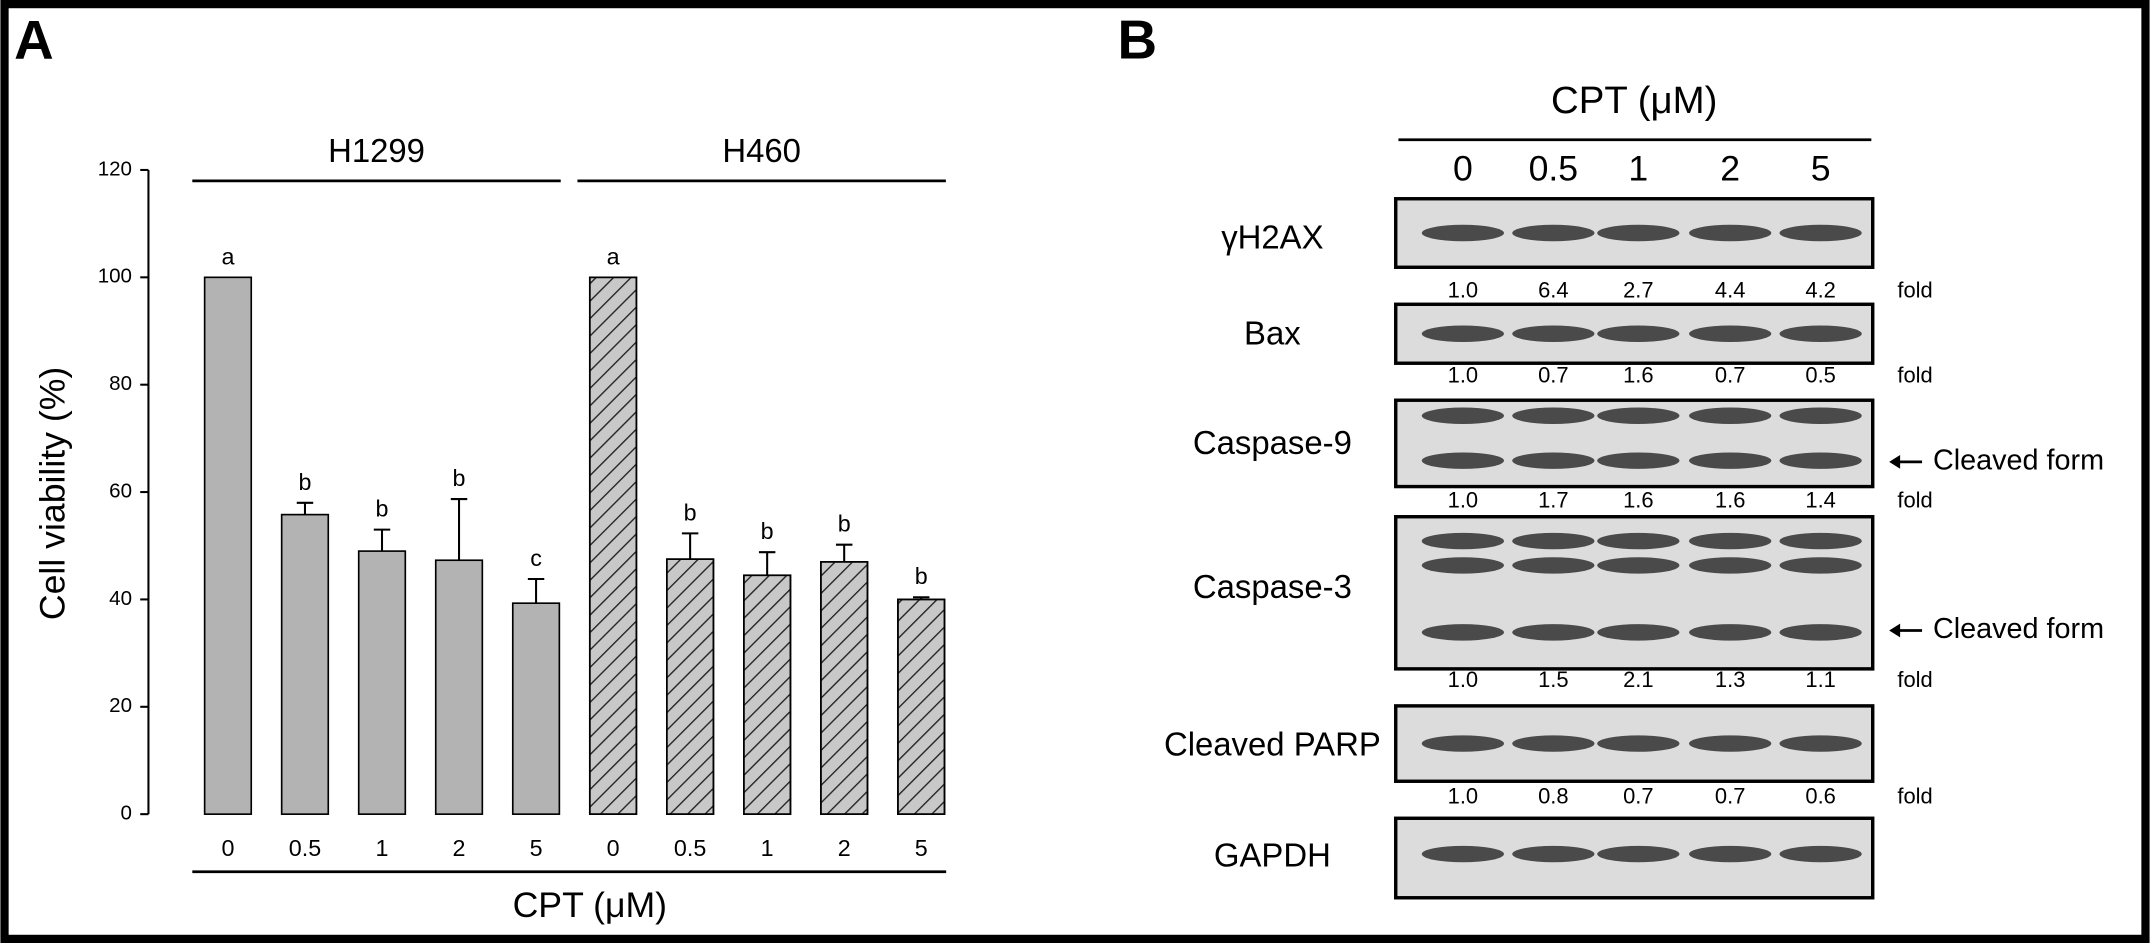  Describe the element at coordinates (921, 848) in the screenshot. I see `x-tick-label: 5` at that location.